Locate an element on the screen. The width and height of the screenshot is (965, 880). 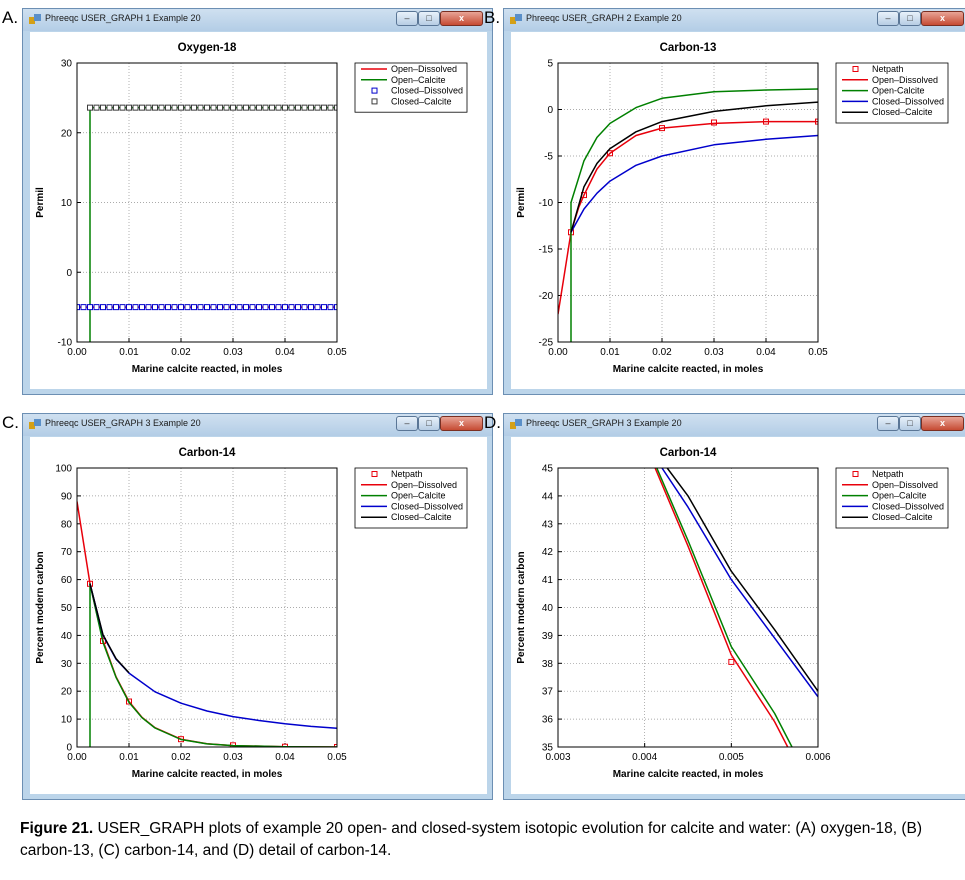
y-tick-label: -5 is located at coordinates (548, 157).